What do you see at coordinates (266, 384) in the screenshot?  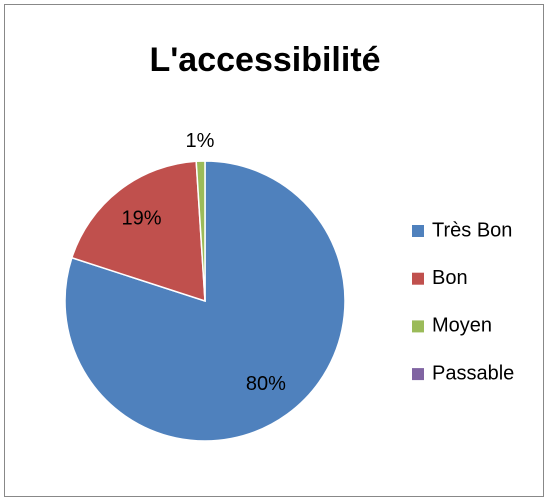 I see `data-label: 80%` at bounding box center [266, 384].